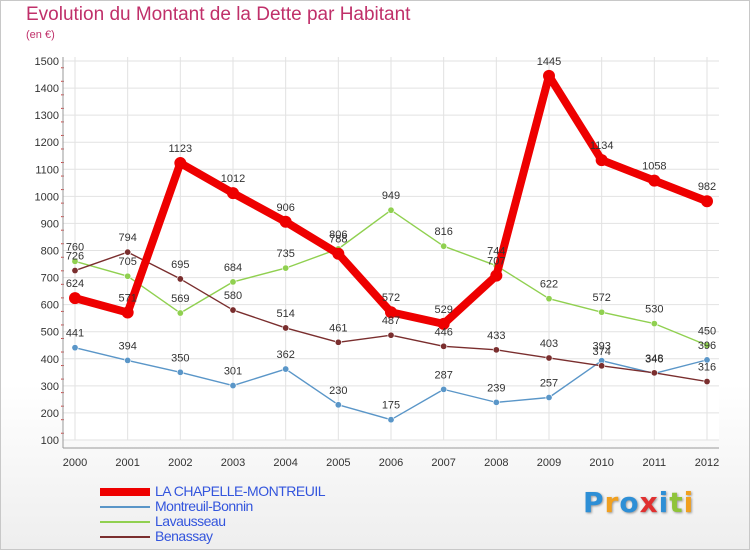 This screenshot has width=750, height=550. What do you see at coordinates (707, 331) in the screenshot?
I see `data-label: 450` at bounding box center [707, 331].